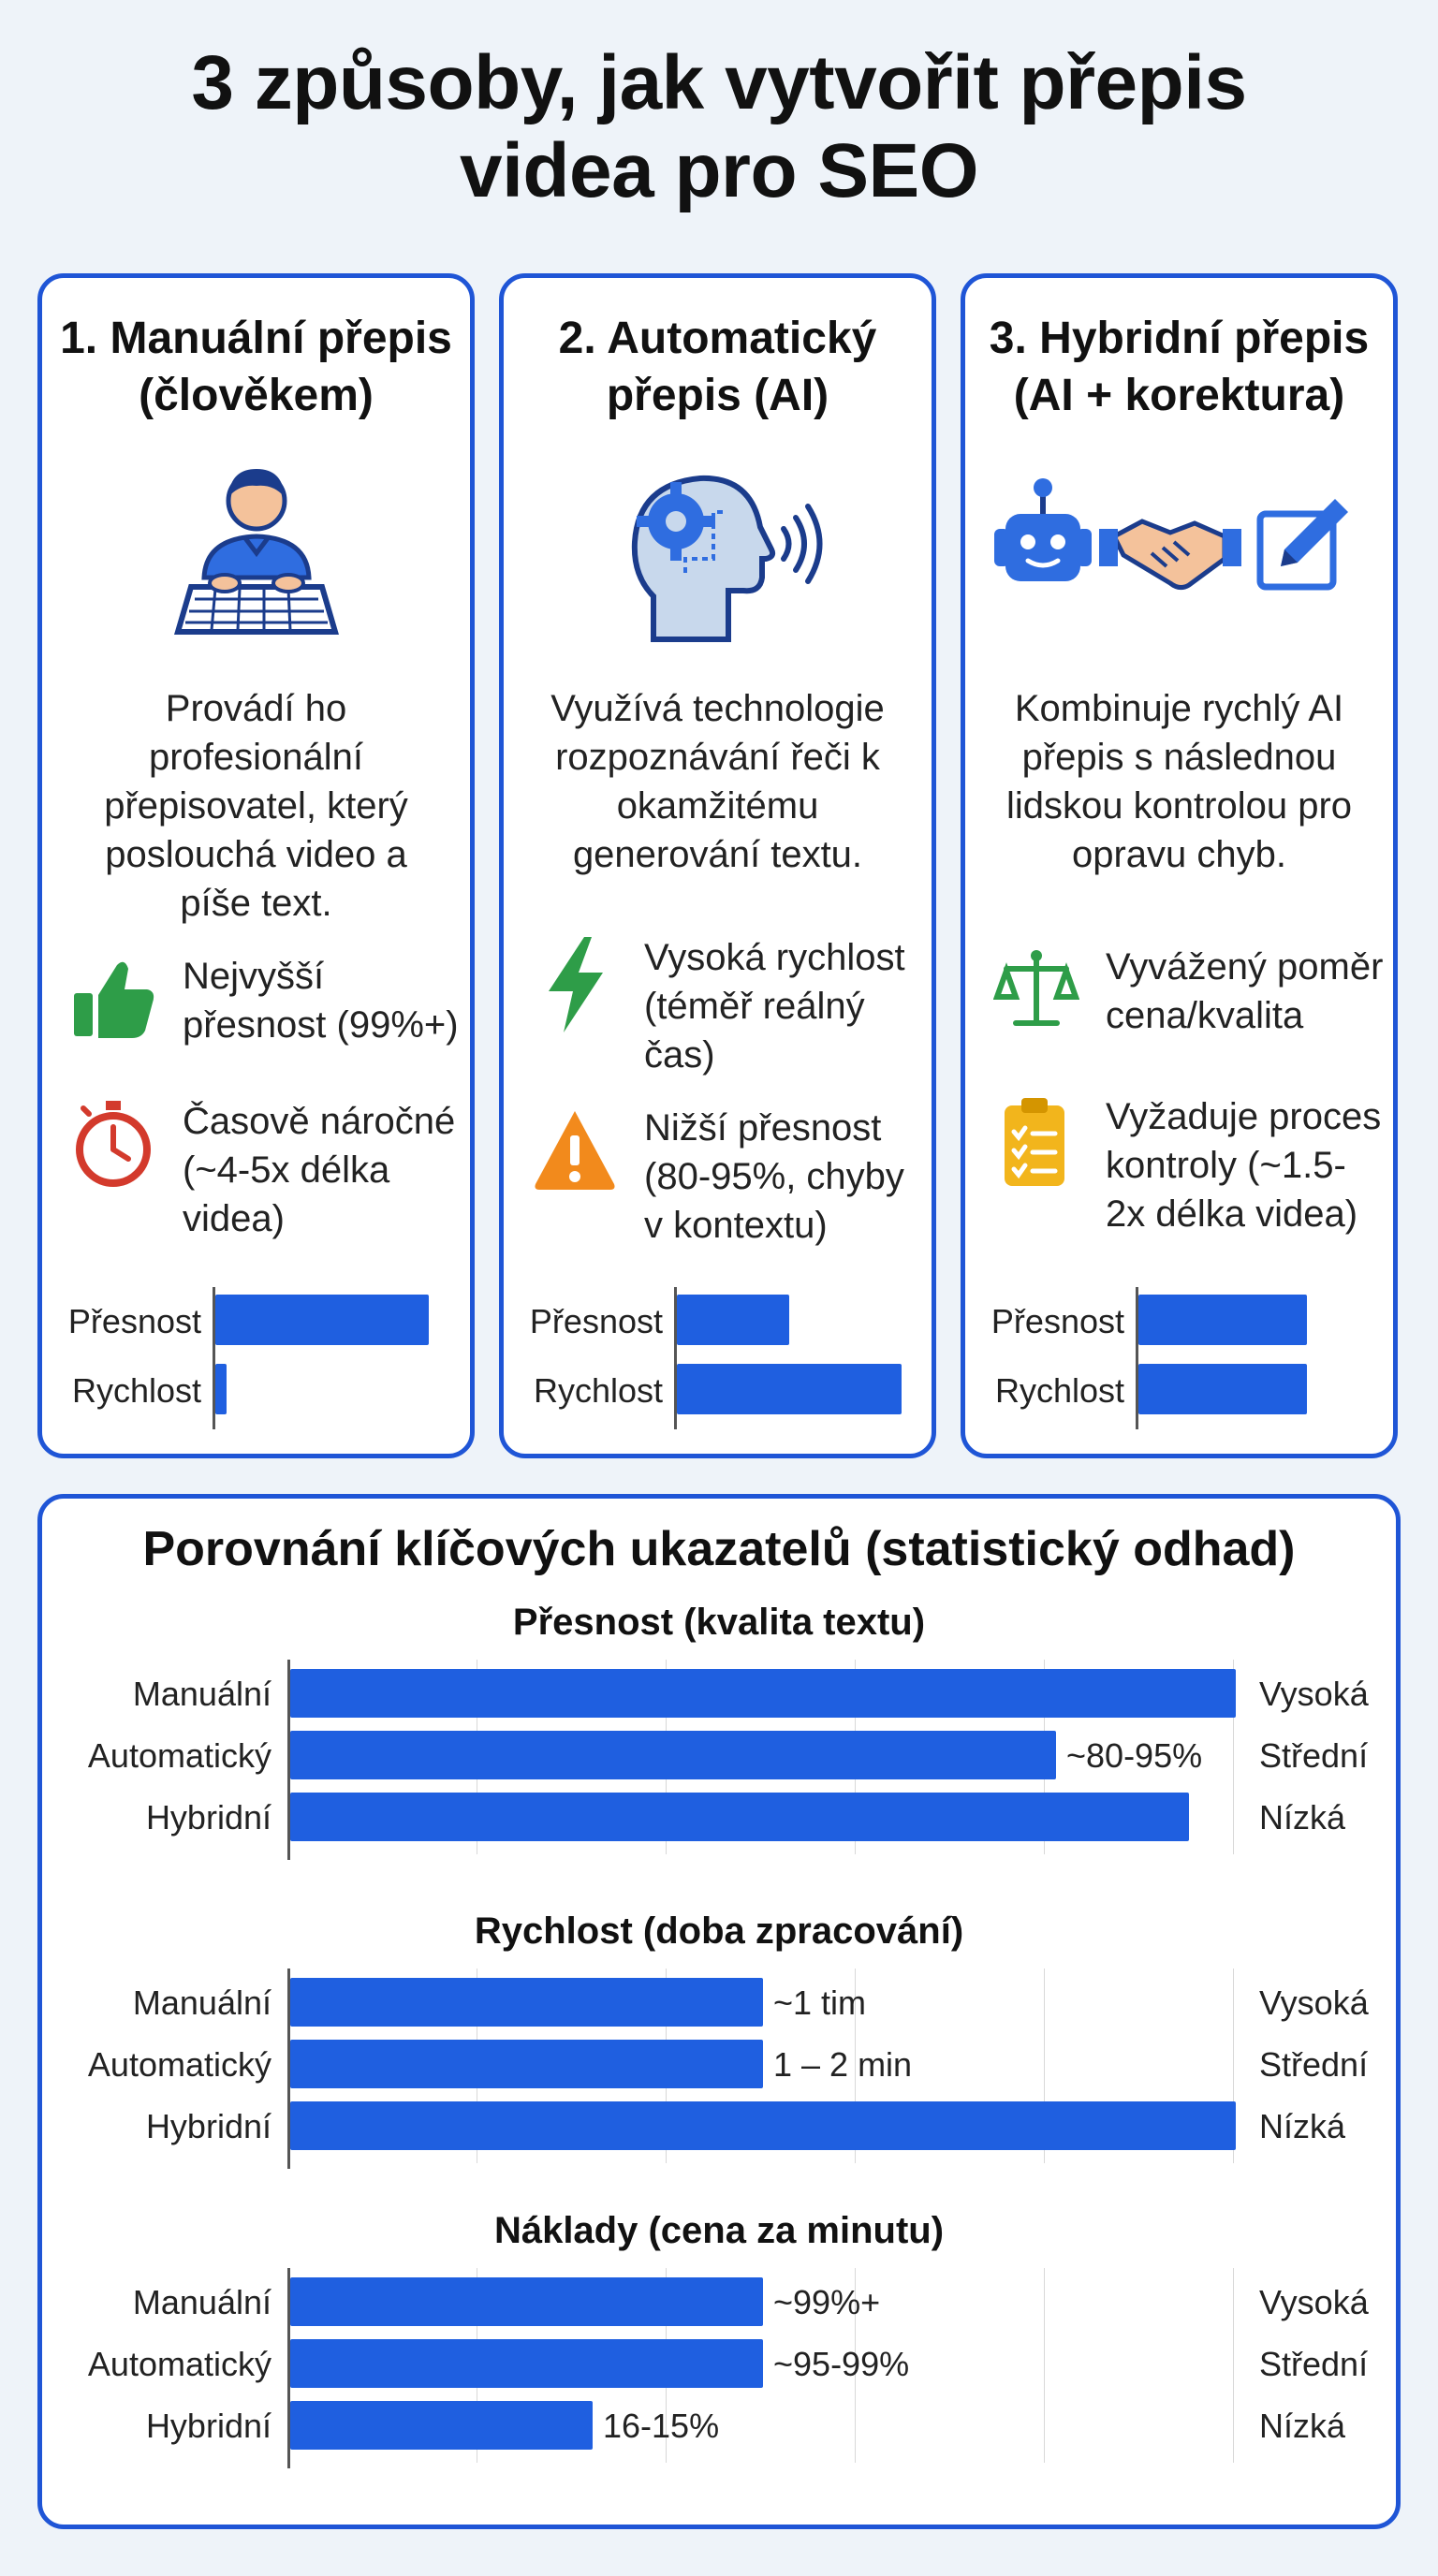 This screenshot has width=1438, height=2576. I want to click on handshake-icon, so click(1169, 555).